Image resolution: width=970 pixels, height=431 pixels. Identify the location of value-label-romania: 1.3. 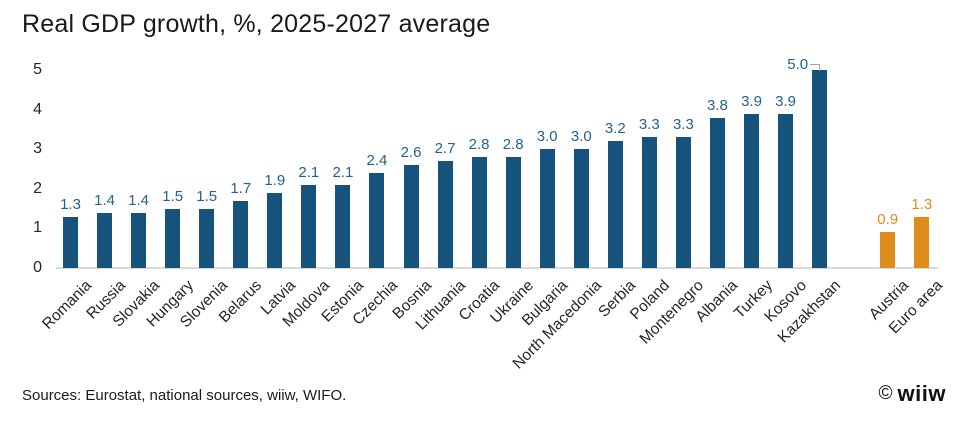
(70, 204).